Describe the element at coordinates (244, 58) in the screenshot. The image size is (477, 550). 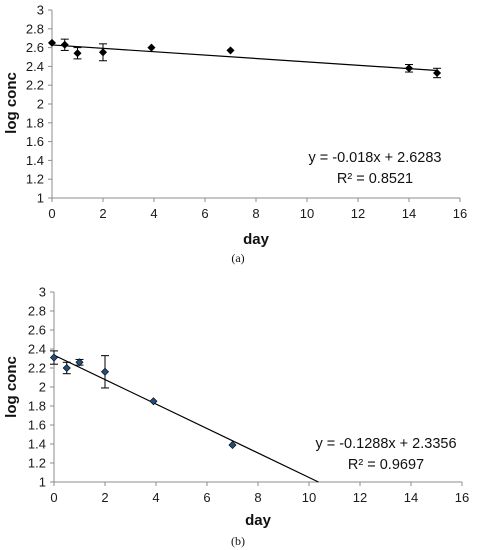
I see `trendline-a` at that location.